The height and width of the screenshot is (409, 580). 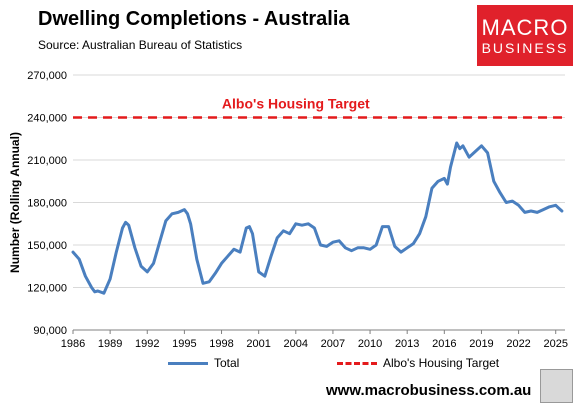 What do you see at coordinates (47, 76) in the screenshot?
I see `y-tick-label: 270,000` at bounding box center [47, 76].